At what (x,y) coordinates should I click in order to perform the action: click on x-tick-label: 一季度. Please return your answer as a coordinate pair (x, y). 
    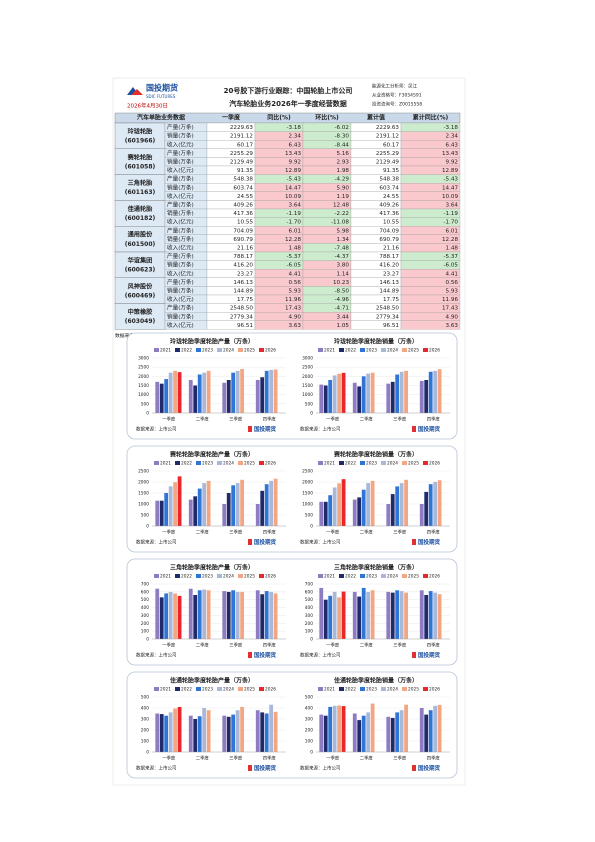
    Looking at the image, I should click on (333, 419).